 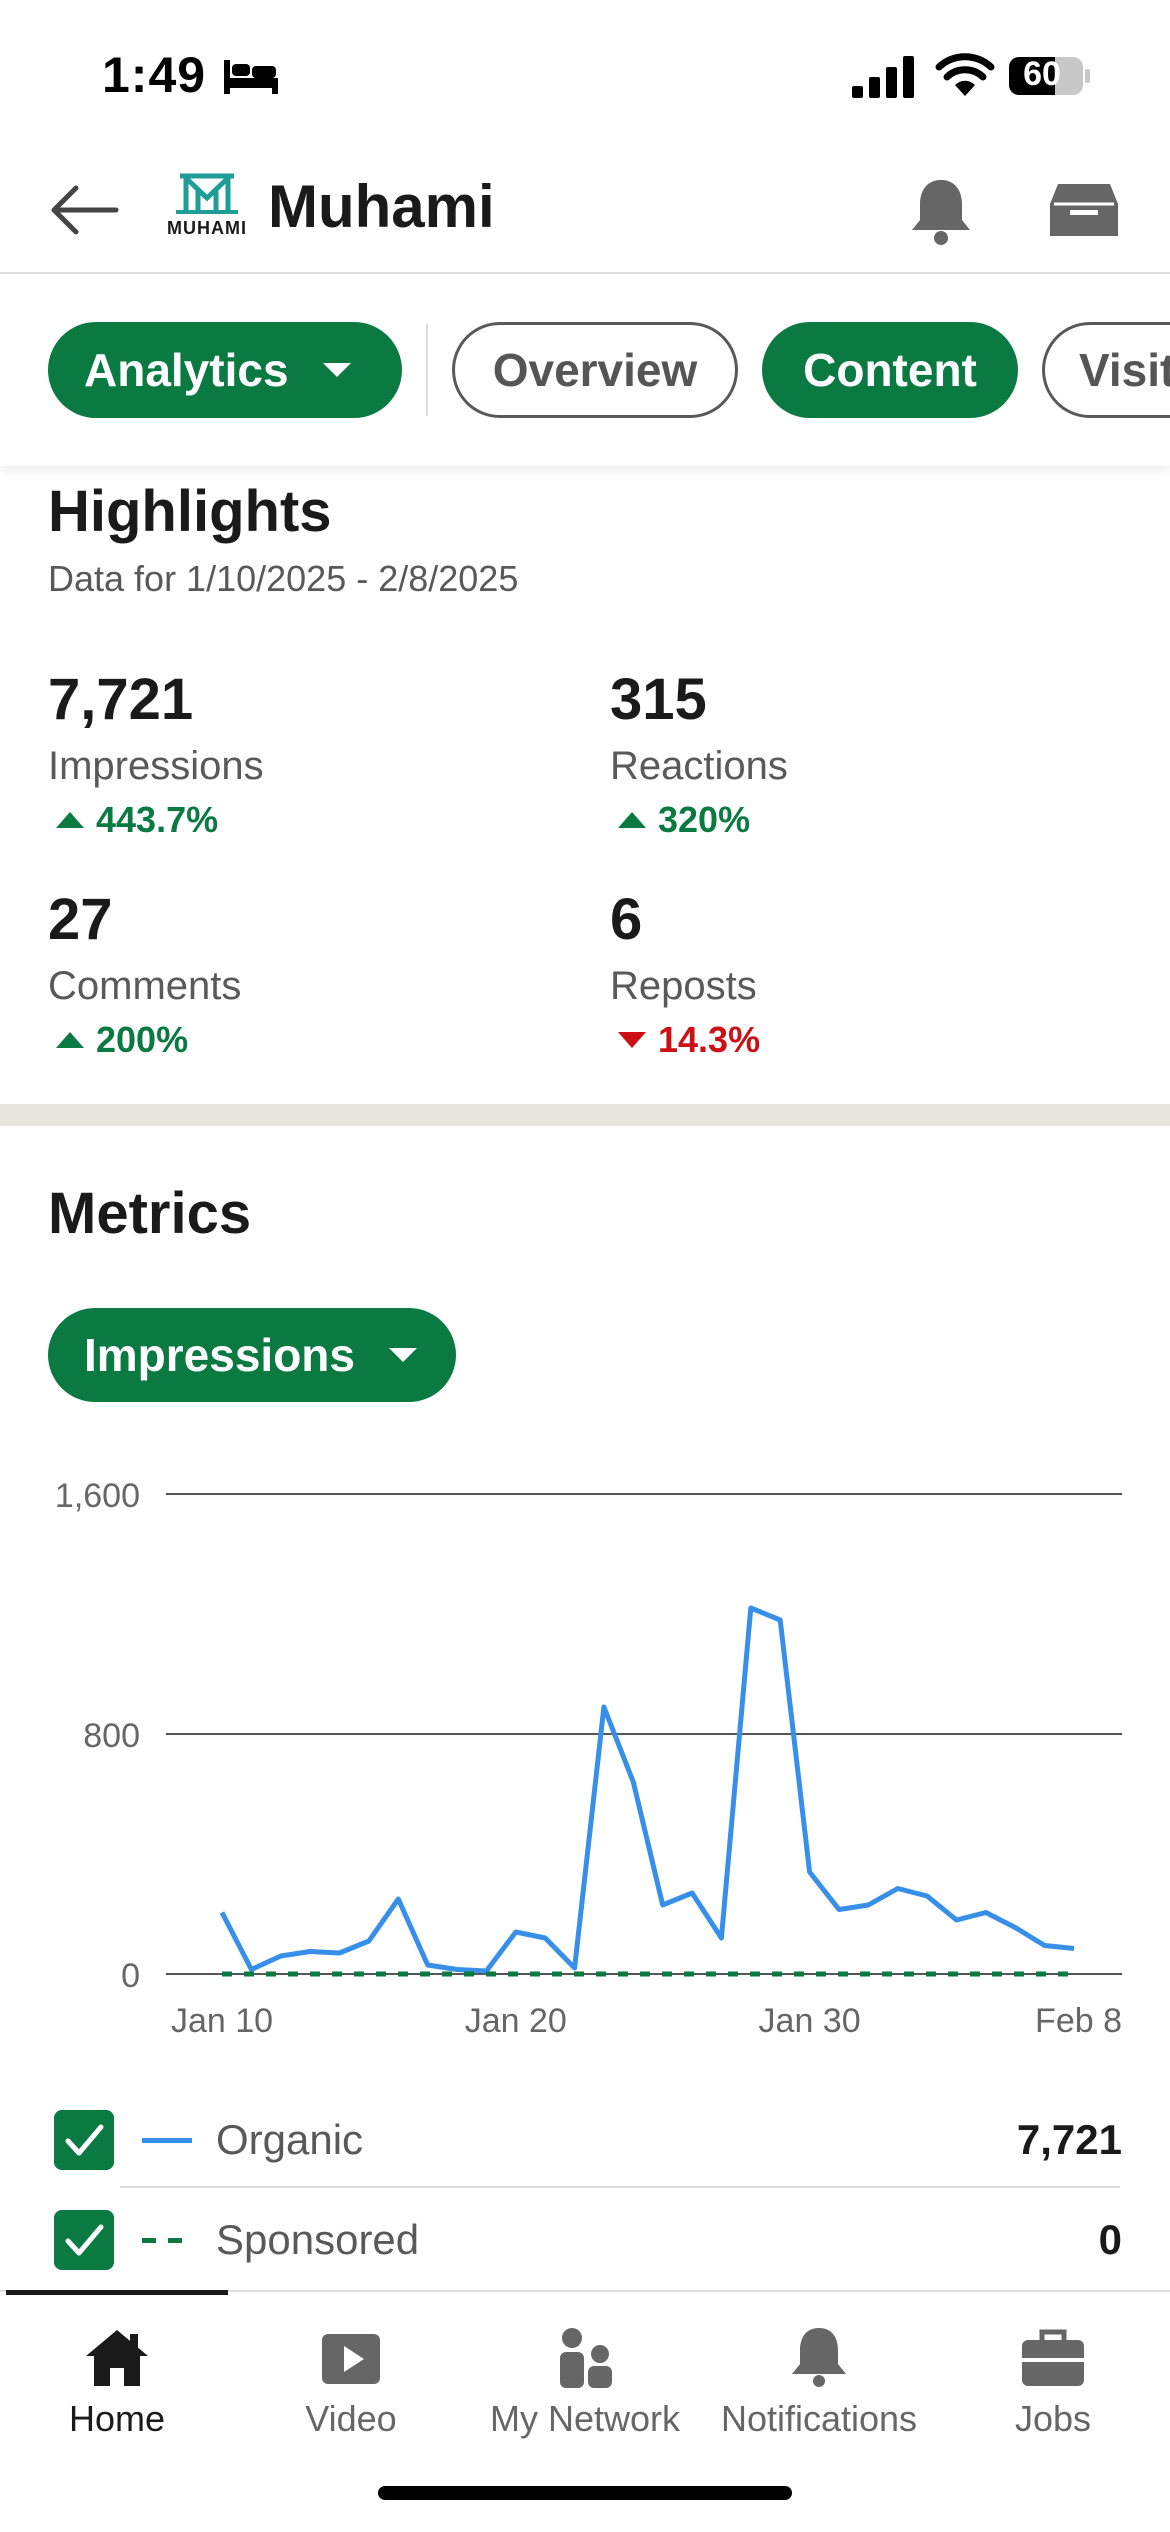 What do you see at coordinates (150, 1213) in the screenshot?
I see `metrics-title: Metrics` at bounding box center [150, 1213].